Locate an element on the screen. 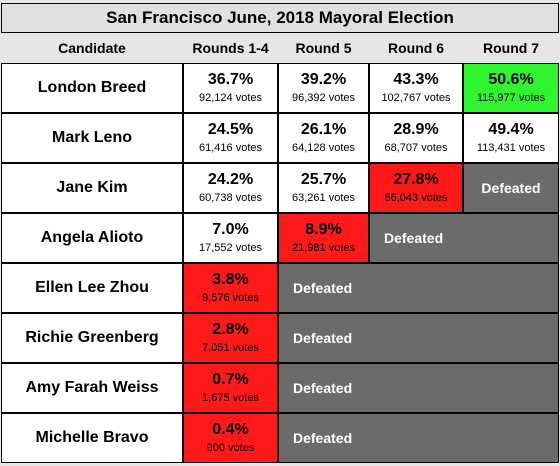  vote-percentage: 24.2% is located at coordinates (230, 179).